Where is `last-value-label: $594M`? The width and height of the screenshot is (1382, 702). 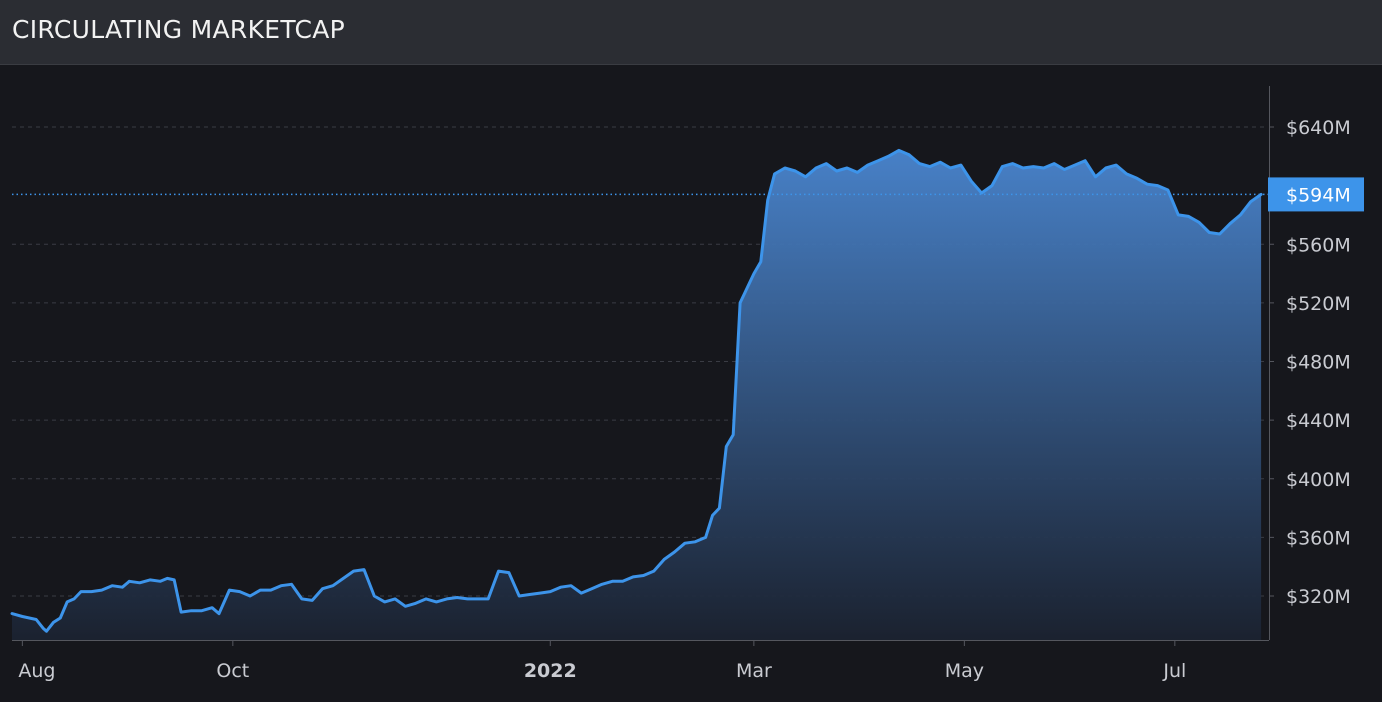
last-value-label: $594M is located at coordinates (1318, 195).